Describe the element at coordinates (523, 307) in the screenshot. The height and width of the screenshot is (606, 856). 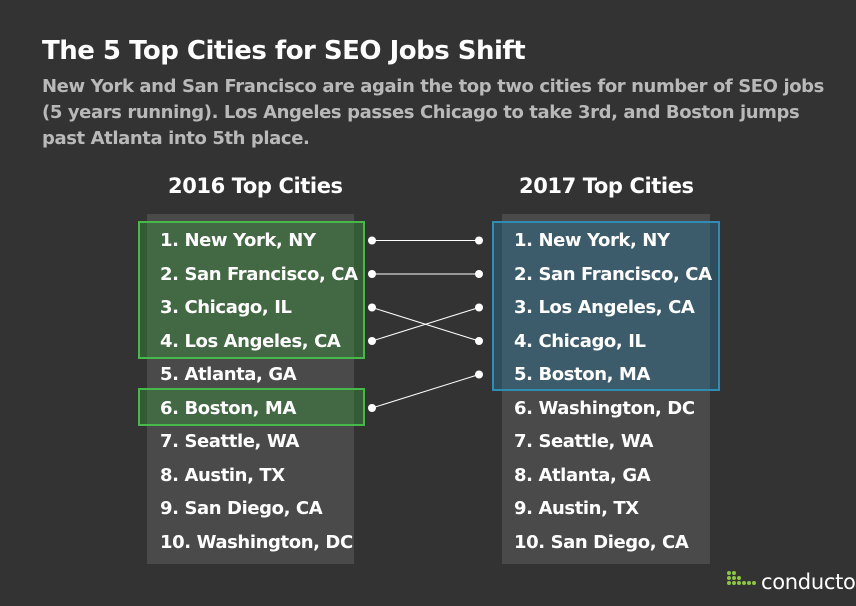
I see `right-column-item-rank: 3.` at that location.